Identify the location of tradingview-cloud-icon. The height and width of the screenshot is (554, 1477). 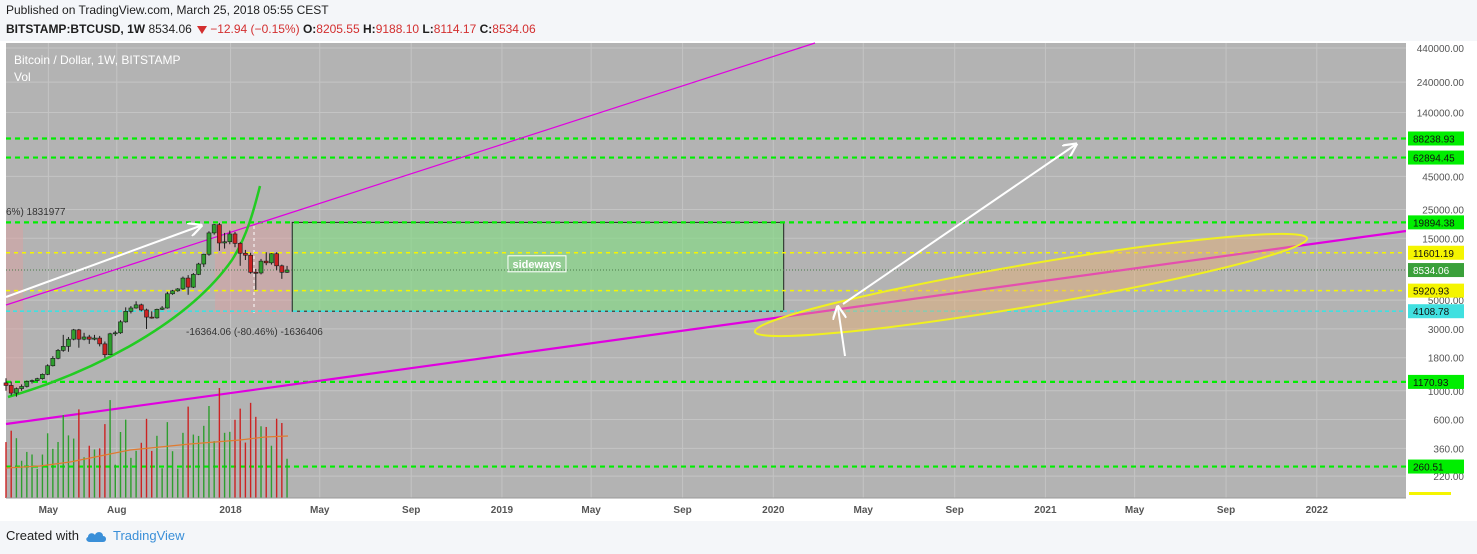
(96, 536).